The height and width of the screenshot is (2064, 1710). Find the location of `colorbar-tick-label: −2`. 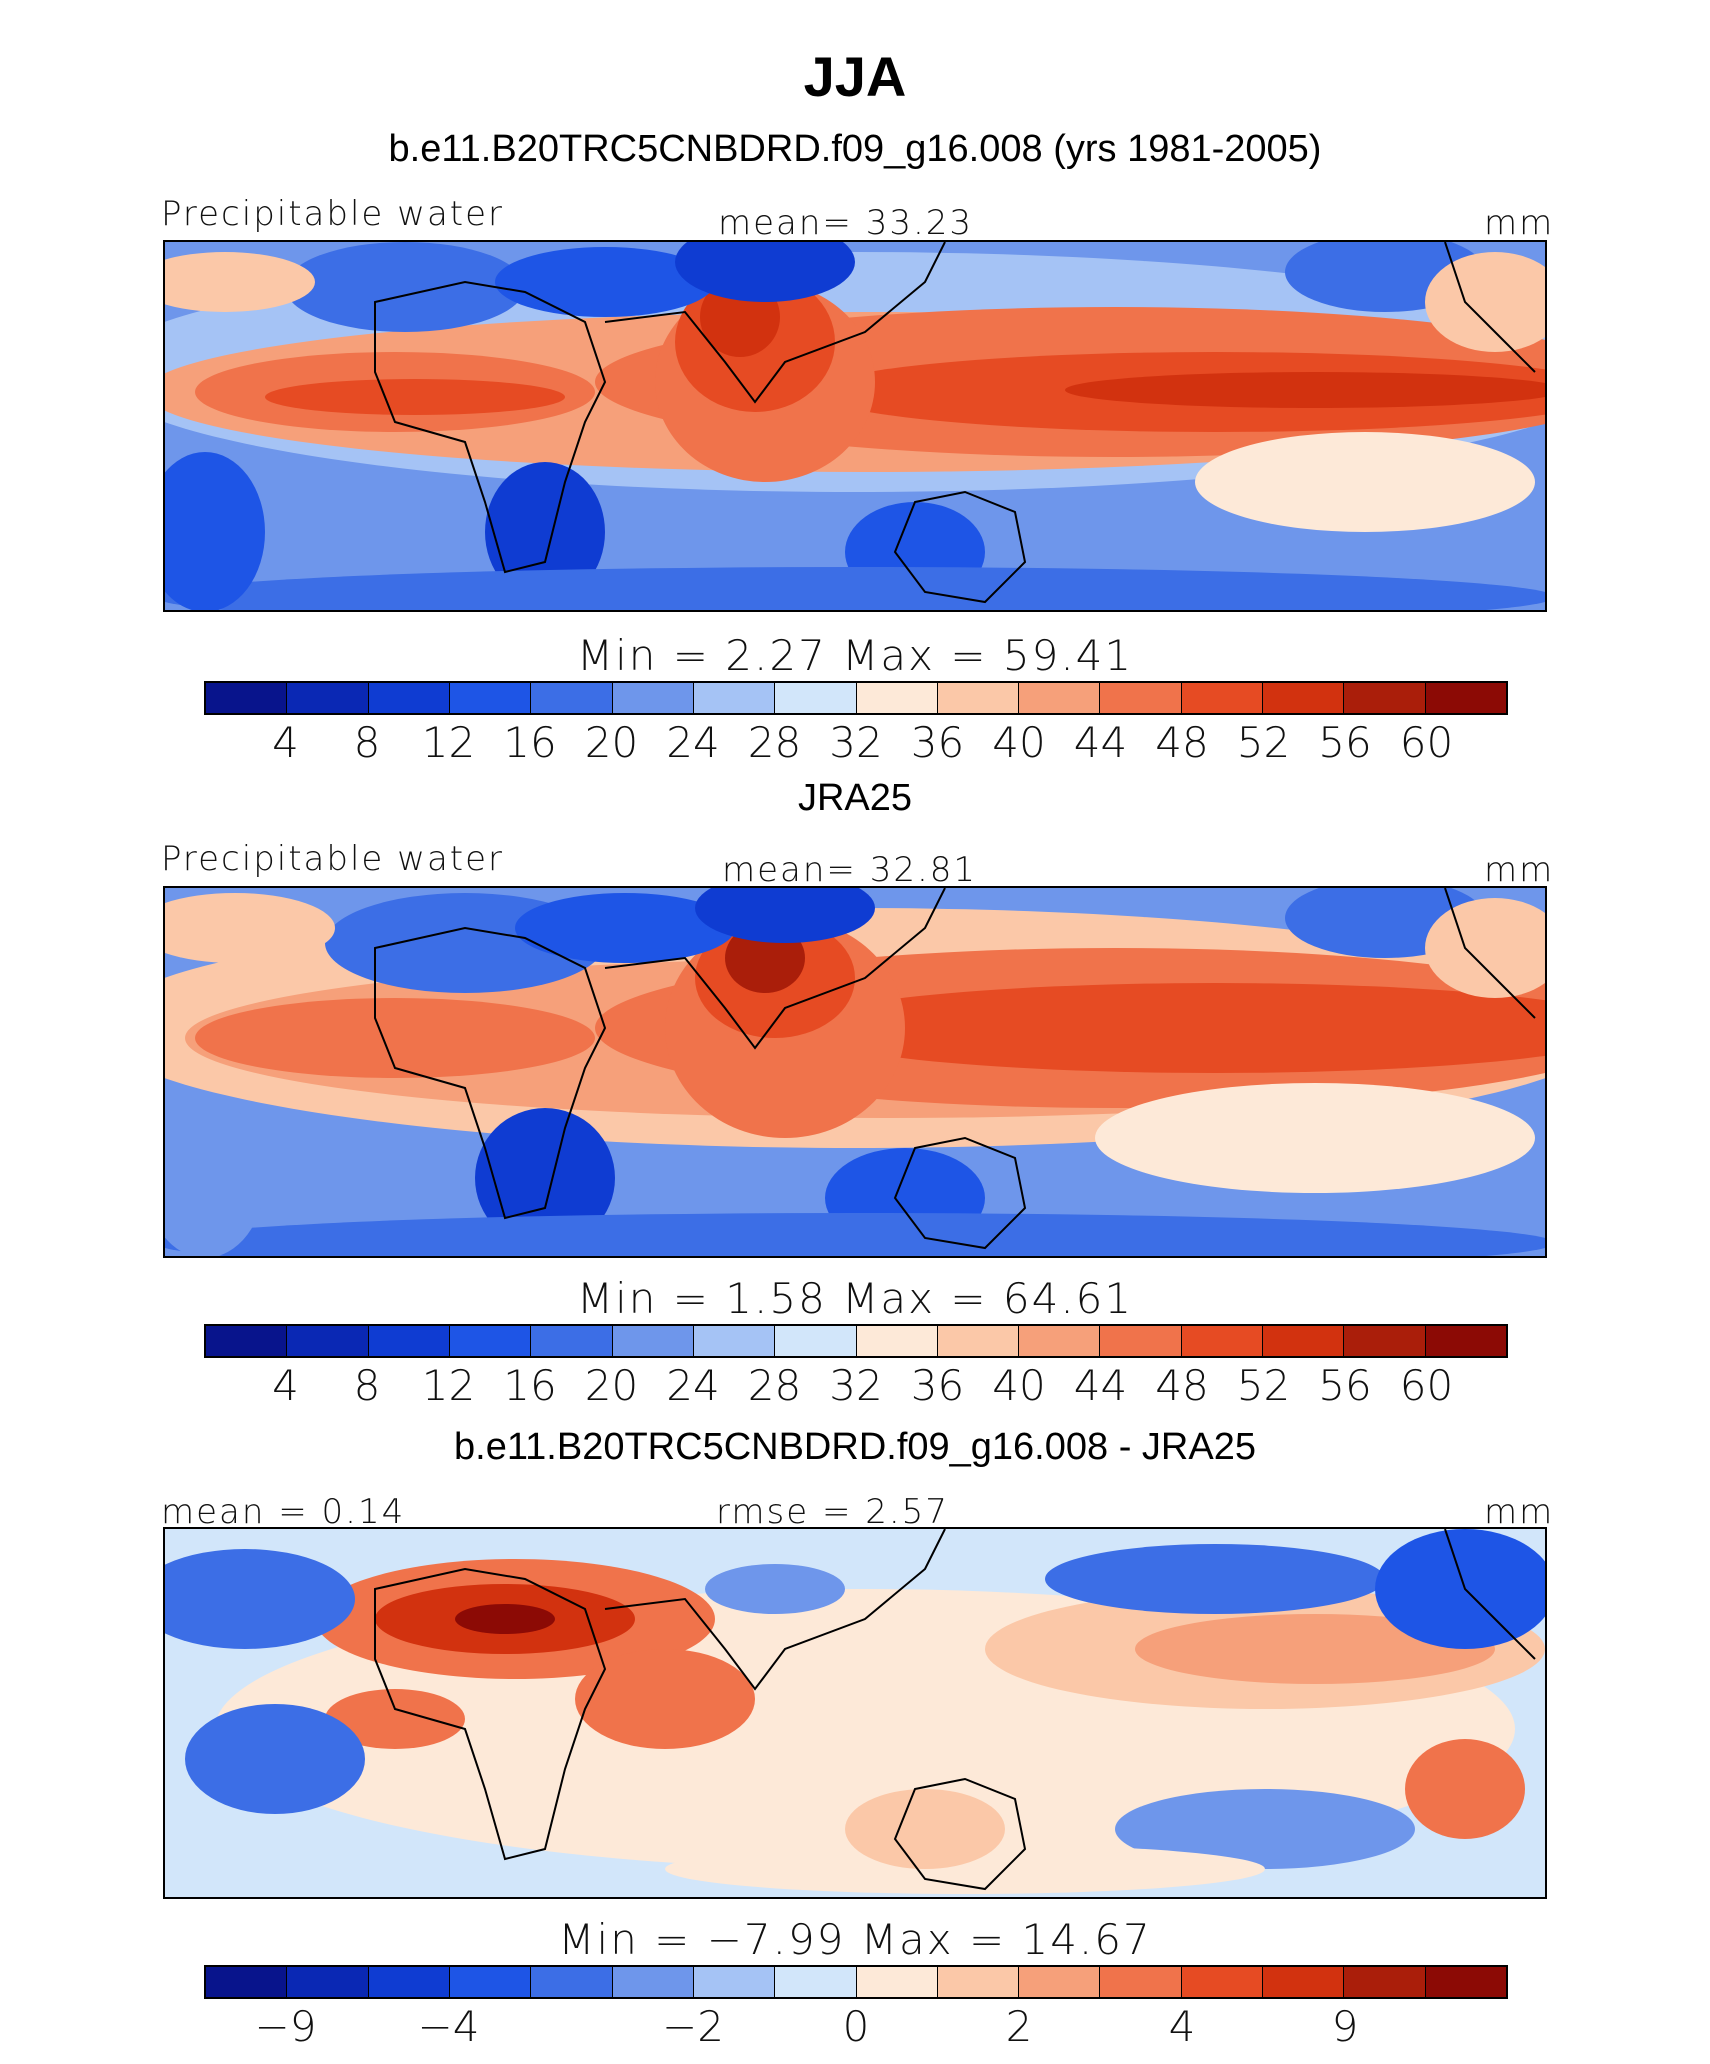

colorbar-tick-label: −2 is located at coordinates (693, 2026).